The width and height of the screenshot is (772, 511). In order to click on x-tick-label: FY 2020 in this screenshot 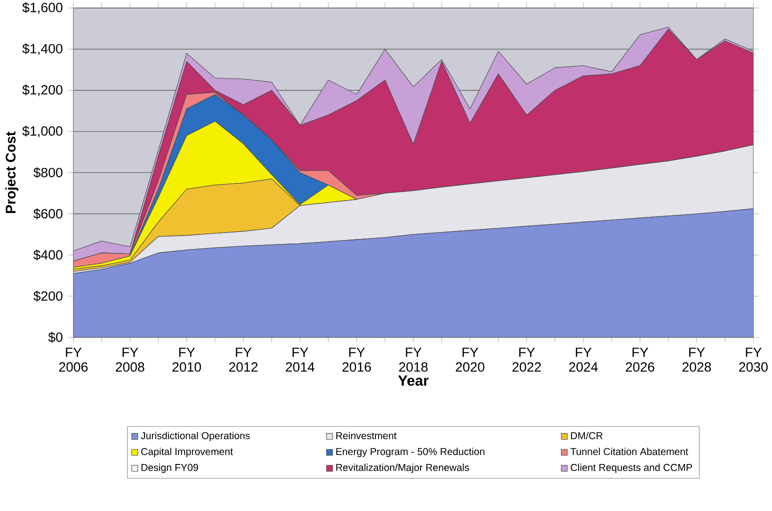, I will do `click(470, 360)`.